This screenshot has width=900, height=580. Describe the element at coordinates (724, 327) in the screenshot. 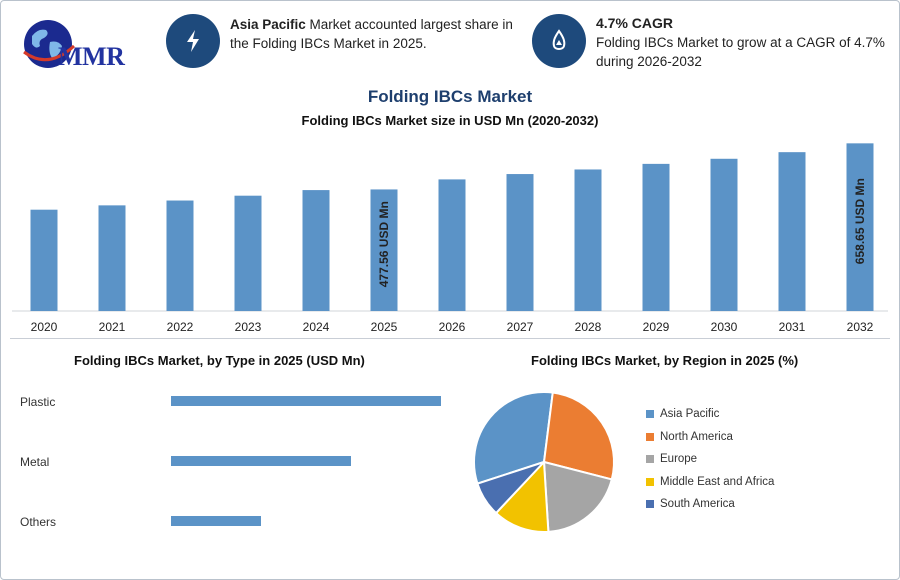

I see `x-tick-2030: 2030` at that location.